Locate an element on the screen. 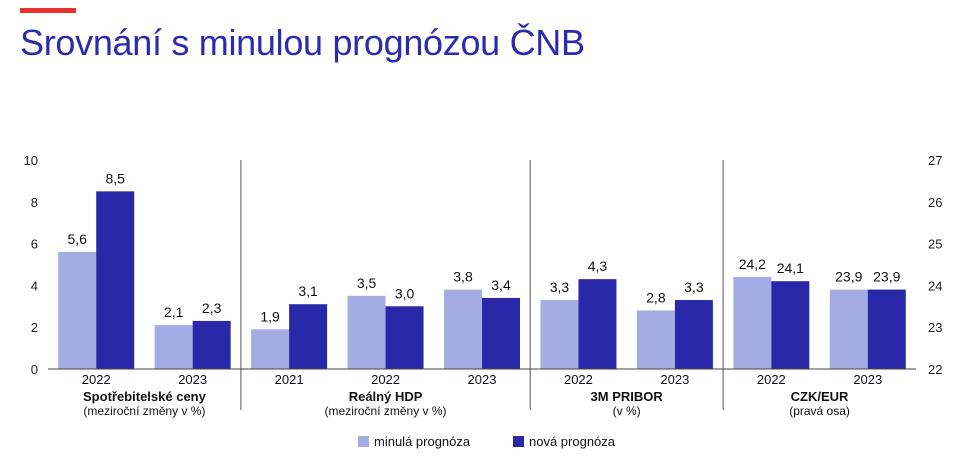 This screenshot has height=472, width=971. data-label: 1,9 is located at coordinates (270, 316).